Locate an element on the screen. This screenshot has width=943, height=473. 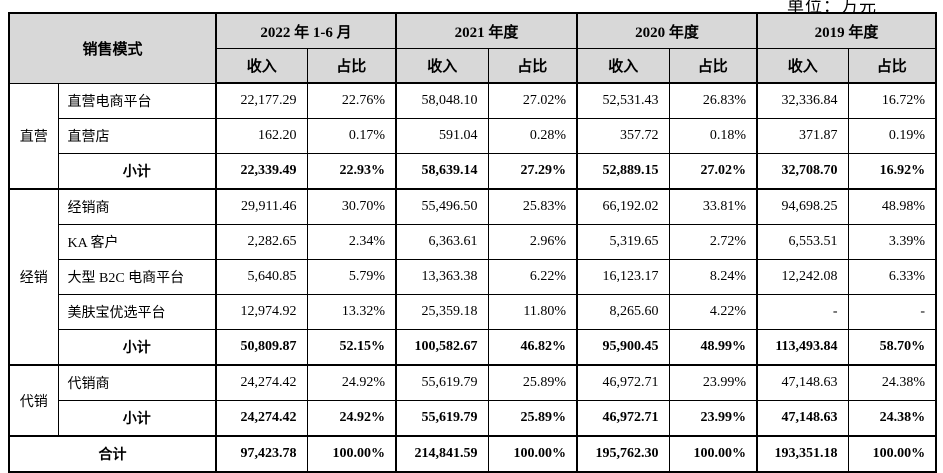
share-cell: 48.98% is located at coordinates (892, 206).